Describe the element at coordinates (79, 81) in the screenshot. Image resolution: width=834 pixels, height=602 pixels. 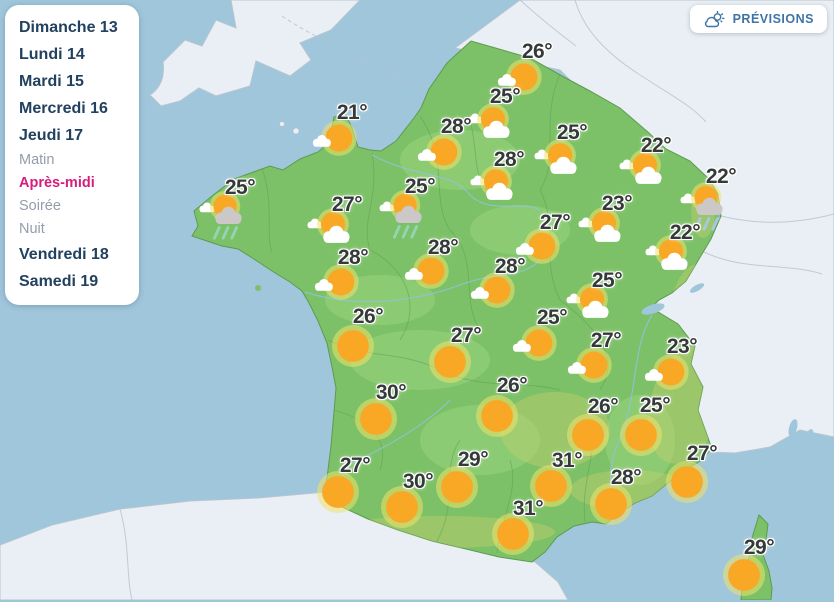
I see `sidebar-item-mardi-15: Mardi 15` at that location.